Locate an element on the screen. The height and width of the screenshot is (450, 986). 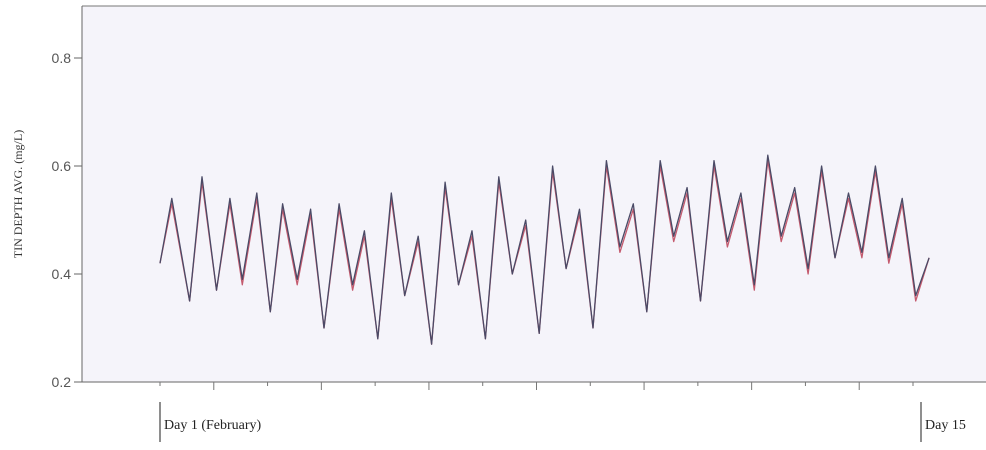
y-tick-label: 0.6 is located at coordinates (62, 166).